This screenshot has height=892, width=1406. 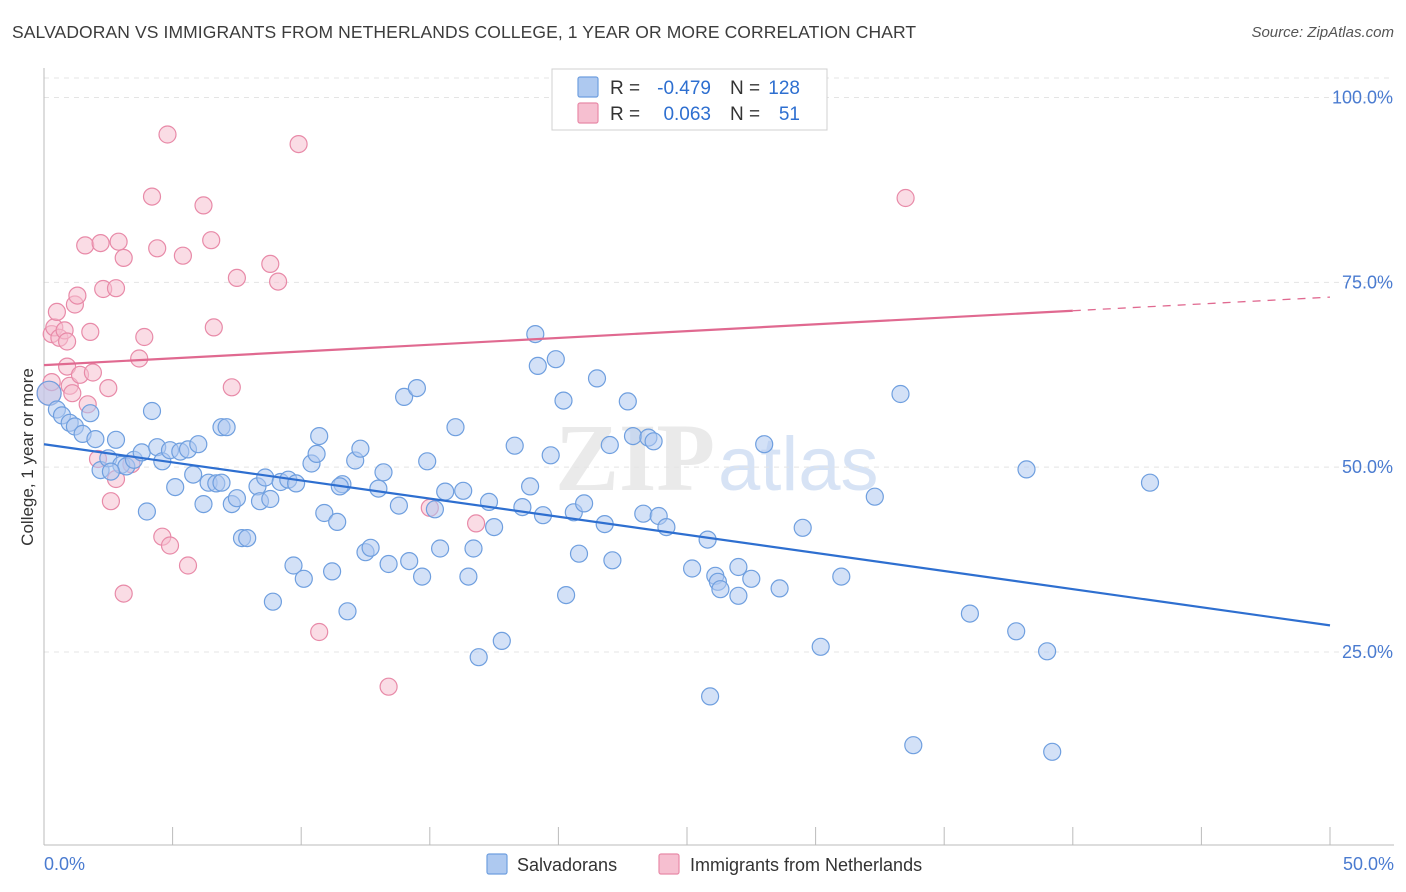 I want to click on stats-legend: R = -0.479 N = 128 R = 0.063 N = 51, so click(x=689, y=99).